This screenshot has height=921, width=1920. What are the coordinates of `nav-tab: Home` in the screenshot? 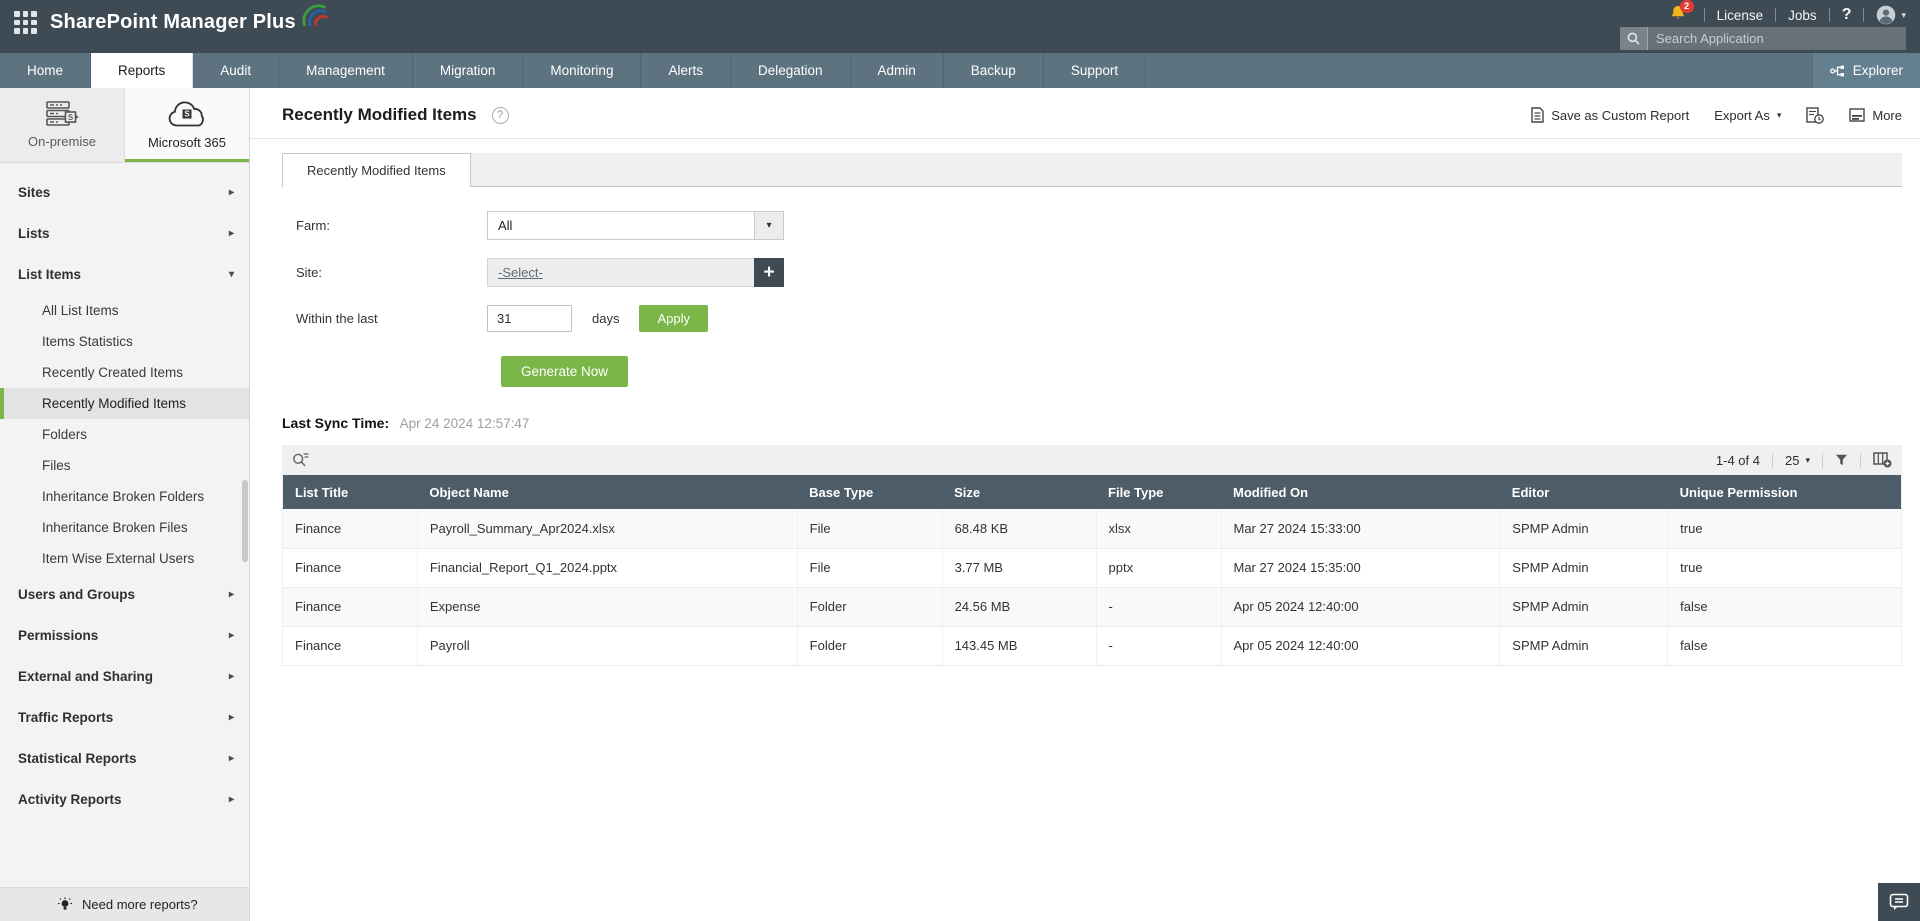 It's located at (46, 70).